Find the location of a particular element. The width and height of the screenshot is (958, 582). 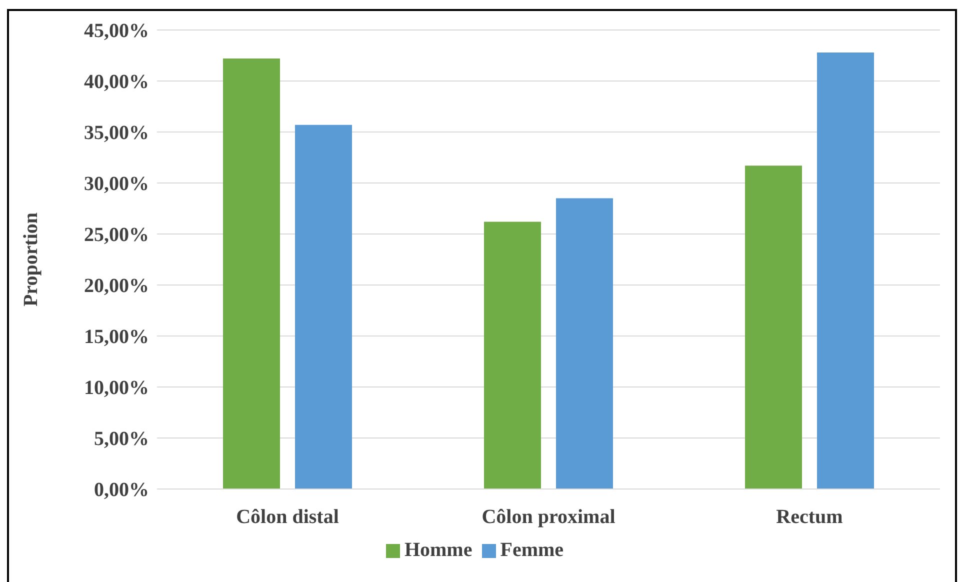

legend-label: Femme is located at coordinates (532, 550).